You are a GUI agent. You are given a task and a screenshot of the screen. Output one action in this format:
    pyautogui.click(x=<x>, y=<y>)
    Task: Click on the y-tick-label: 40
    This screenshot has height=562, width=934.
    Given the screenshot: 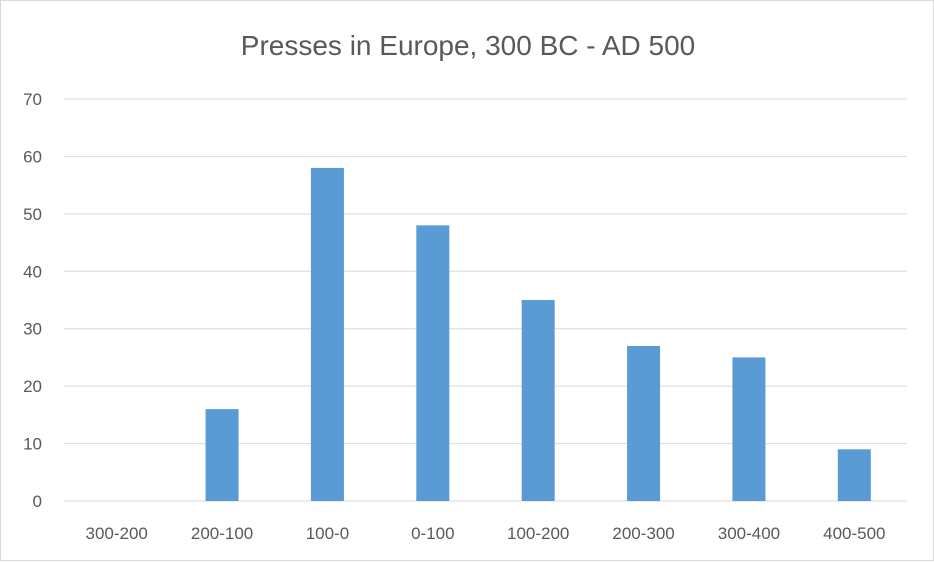 What is the action you would take?
    pyautogui.click(x=32, y=271)
    